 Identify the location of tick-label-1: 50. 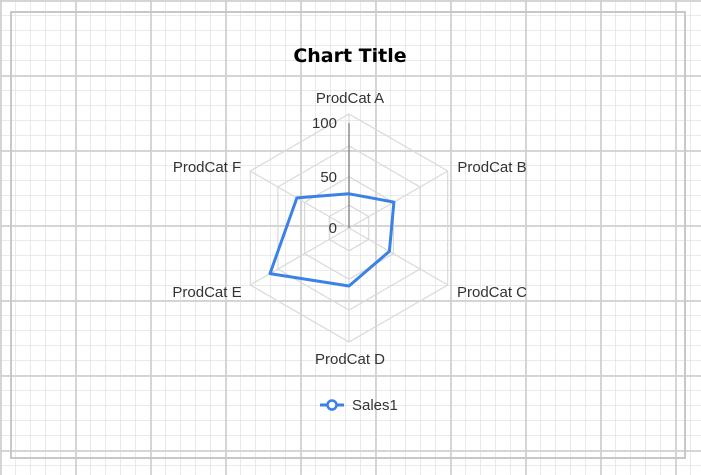
(328, 177).